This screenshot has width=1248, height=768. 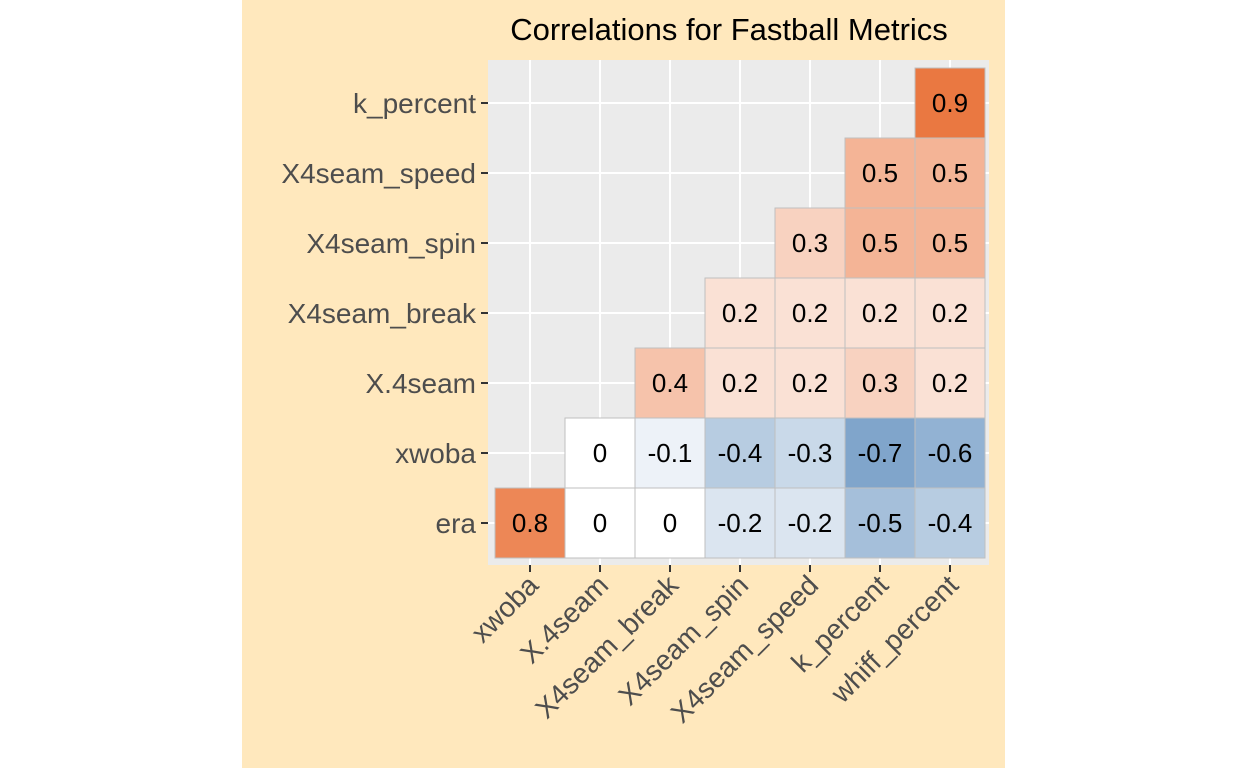 I want to click on cell-label-k-percent-x4seam-break: 0.2, so click(x=880, y=313).